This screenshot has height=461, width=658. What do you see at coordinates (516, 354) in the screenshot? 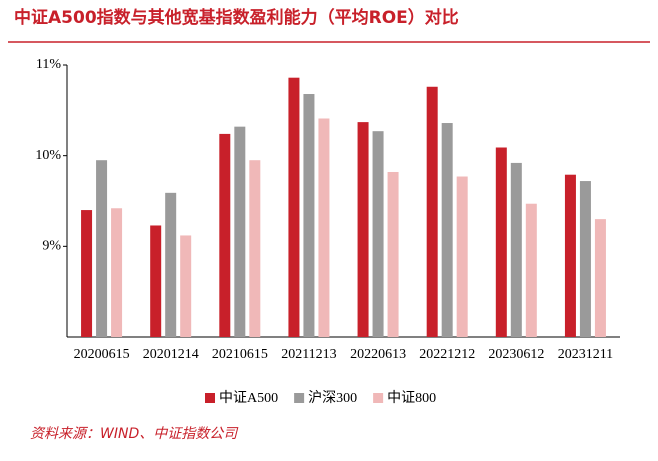
I see `x-tick-label: 20230612` at bounding box center [516, 354].